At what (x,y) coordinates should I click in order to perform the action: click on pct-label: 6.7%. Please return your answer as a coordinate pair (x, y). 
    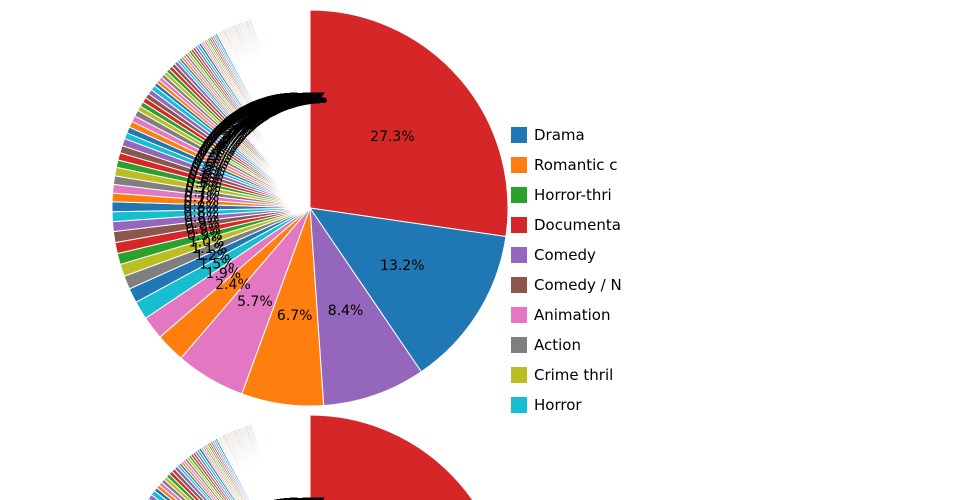
    Looking at the image, I should click on (295, 316).